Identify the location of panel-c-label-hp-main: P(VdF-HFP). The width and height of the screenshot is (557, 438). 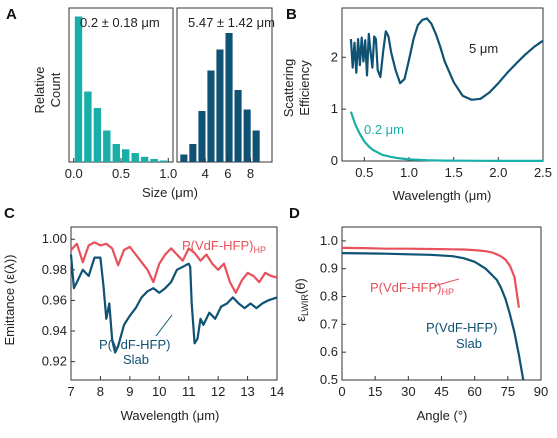
(218, 245).